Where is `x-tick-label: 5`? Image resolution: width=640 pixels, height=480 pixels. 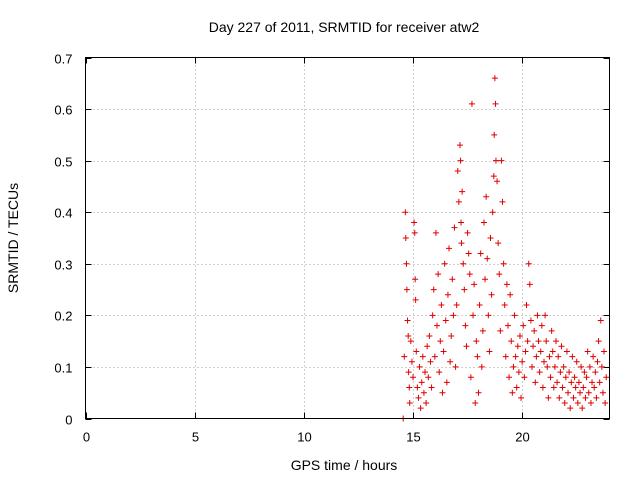
x-tick-label: 5 is located at coordinates (195, 437).